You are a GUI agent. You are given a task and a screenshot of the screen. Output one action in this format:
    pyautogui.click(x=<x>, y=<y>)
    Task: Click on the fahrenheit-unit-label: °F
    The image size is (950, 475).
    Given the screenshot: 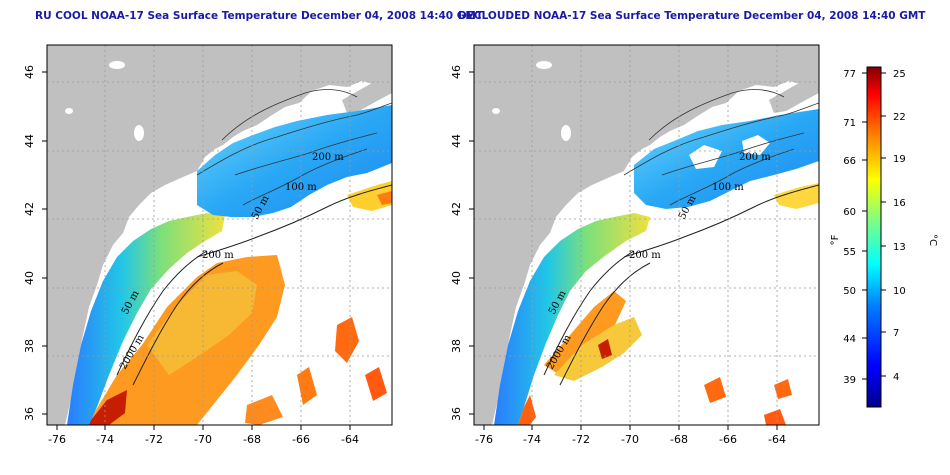 What is the action you would take?
    pyautogui.click(x=835, y=239)
    